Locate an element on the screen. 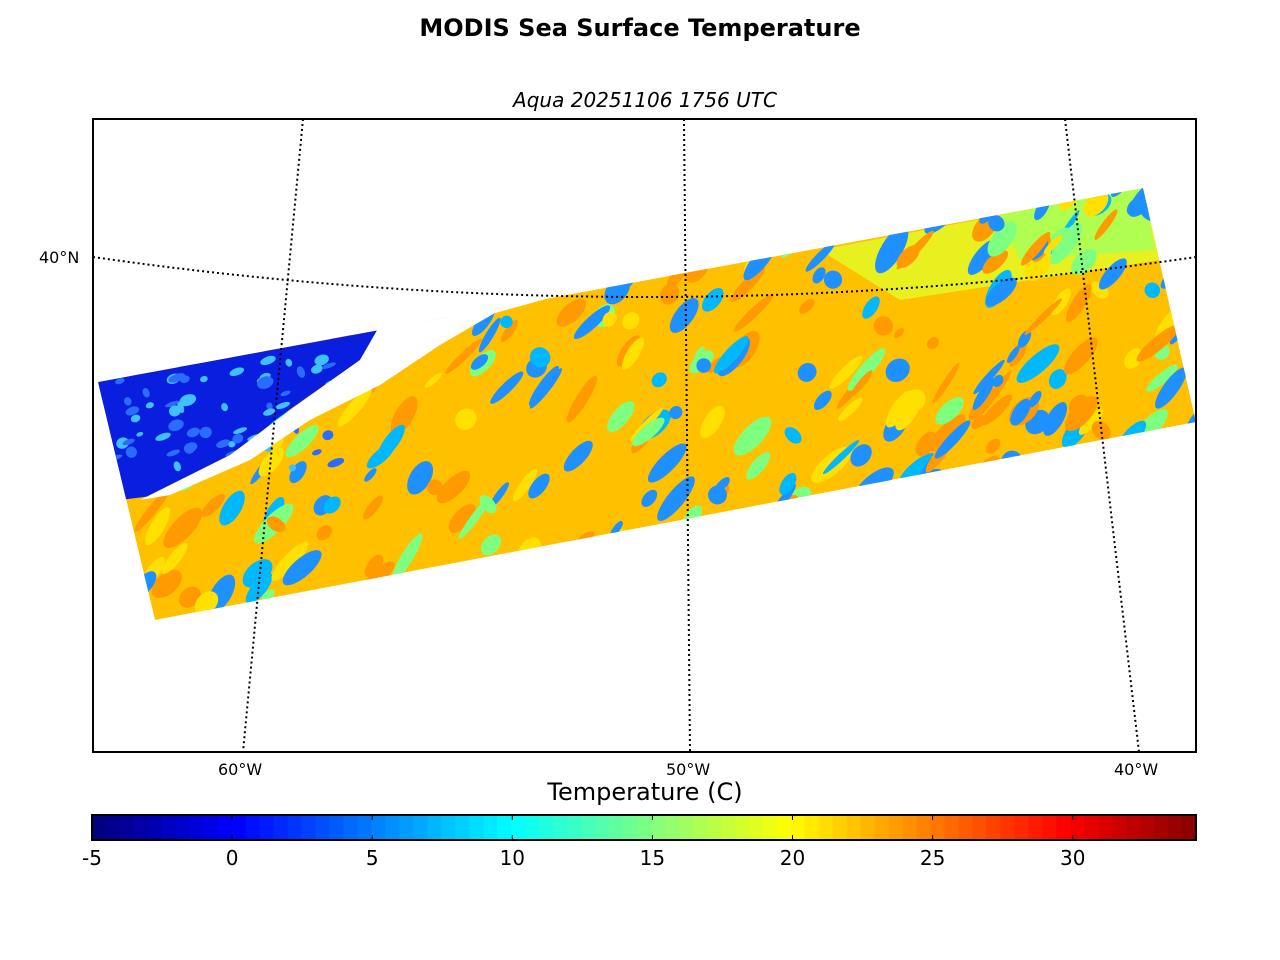 This screenshot has width=1280, height=960. colorbar-tick-label: 20 is located at coordinates (792, 858).